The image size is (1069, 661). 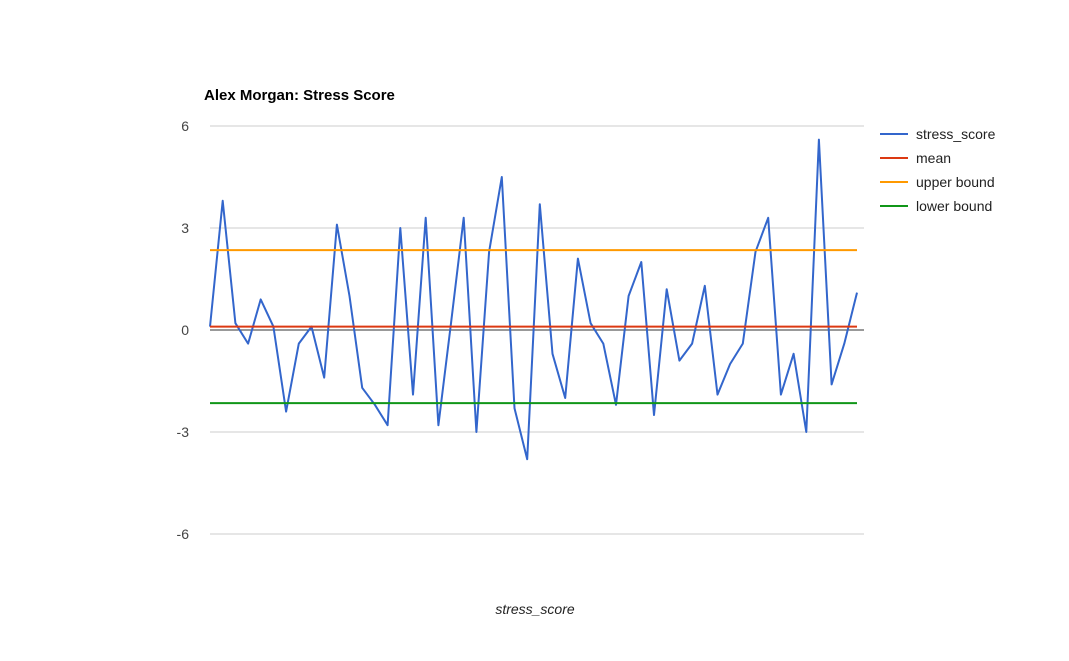 I want to click on chart-title: Alex Morgan: Stress Score, so click(x=299, y=95).